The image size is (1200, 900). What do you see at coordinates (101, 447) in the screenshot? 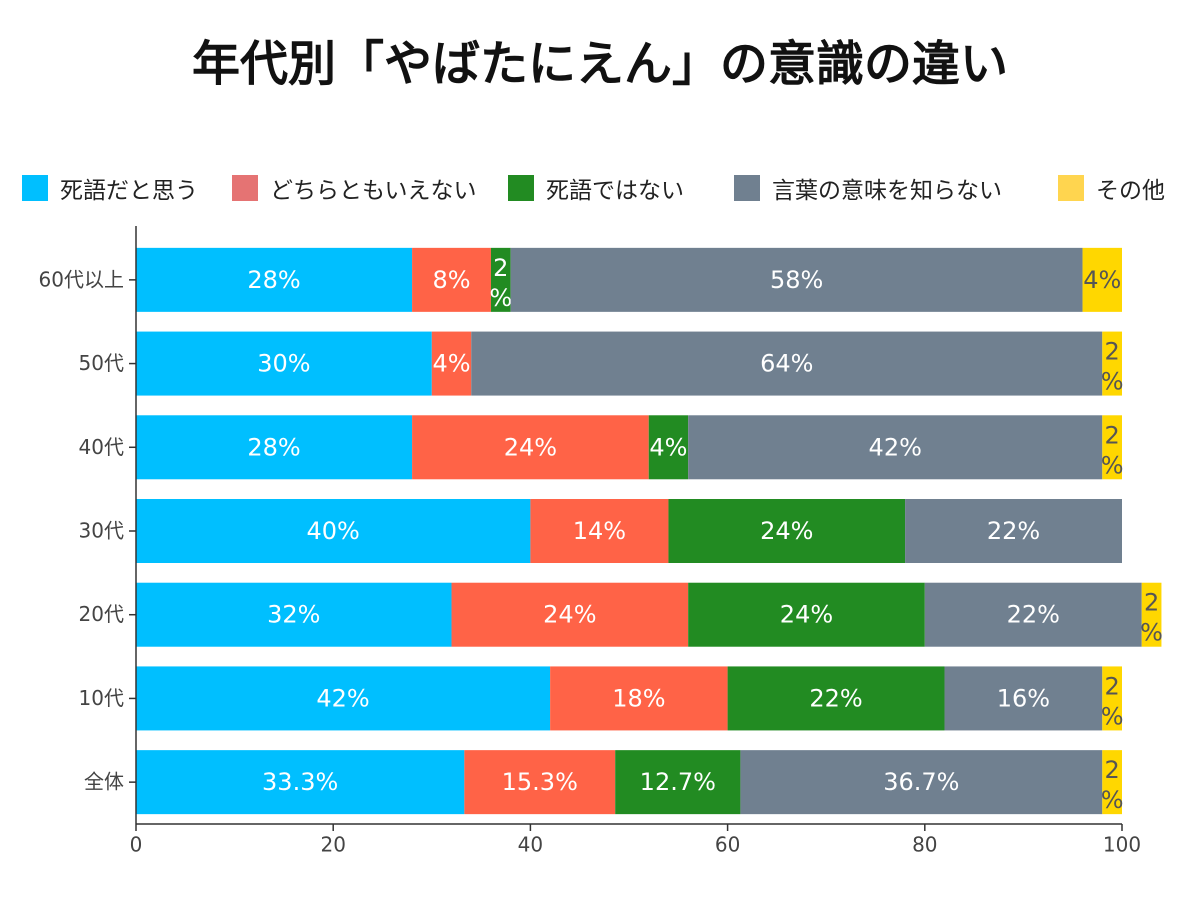
I see `category-label: 40代` at bounding box center [101, 447].